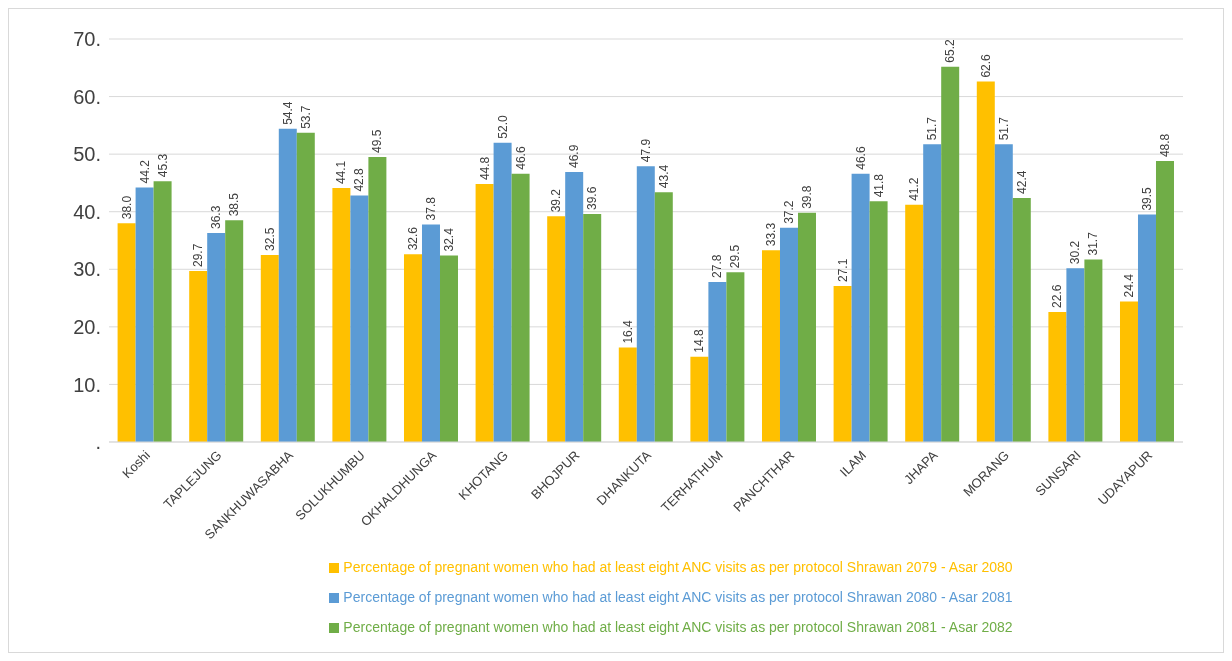 This screenshot has width=1232, height=661. What do you see at coordinates (87, 96) in the screenshot?
I see `y-tick-label: 60.` at bounding box center [87, 96].